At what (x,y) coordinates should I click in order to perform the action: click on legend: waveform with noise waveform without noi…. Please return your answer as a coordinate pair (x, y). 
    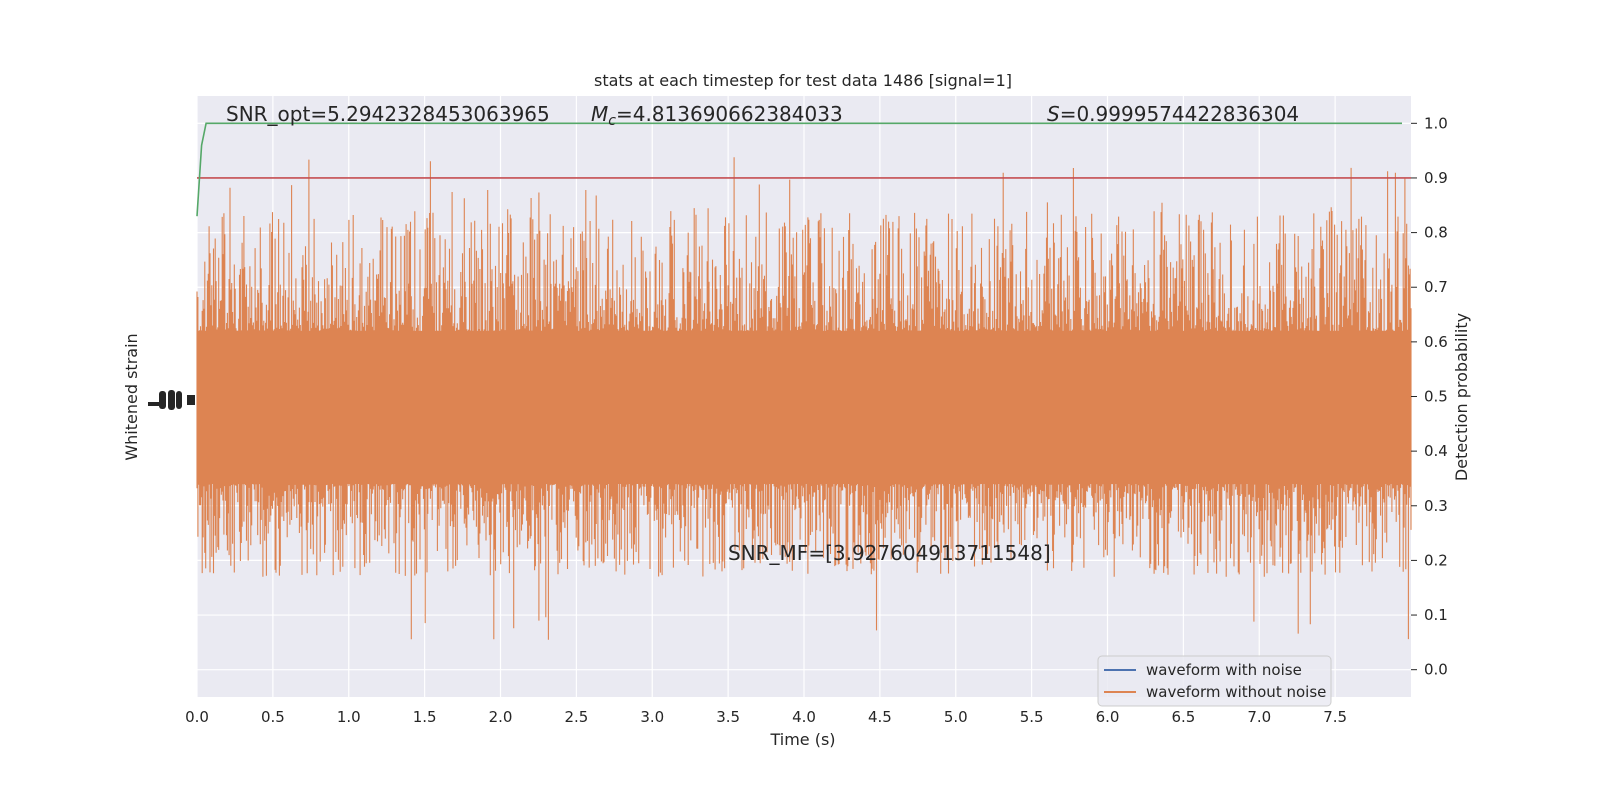
    Looking at the image, I should click on (1214, 681).